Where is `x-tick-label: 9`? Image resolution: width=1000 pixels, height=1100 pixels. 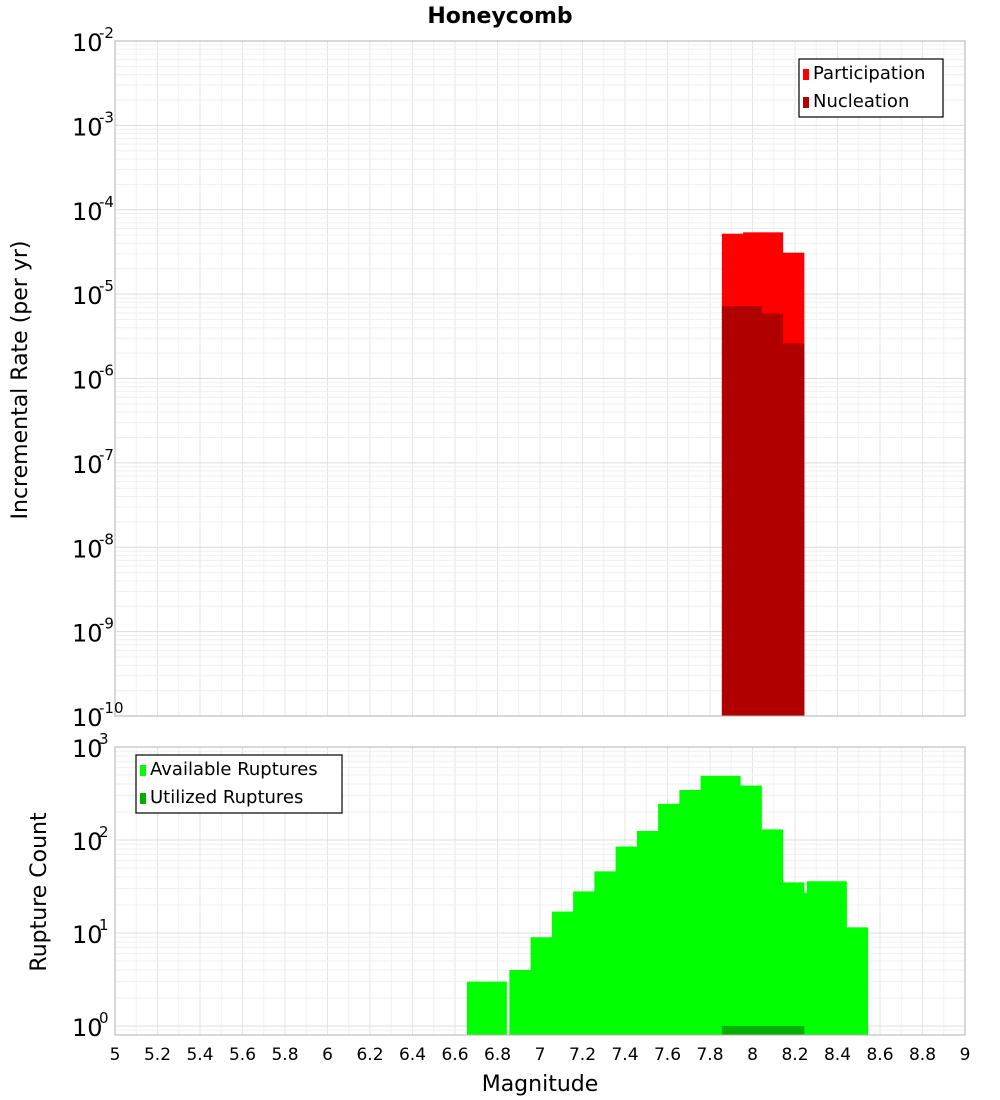 x-tick-label: 9 is located at coordinates (965, 1055).